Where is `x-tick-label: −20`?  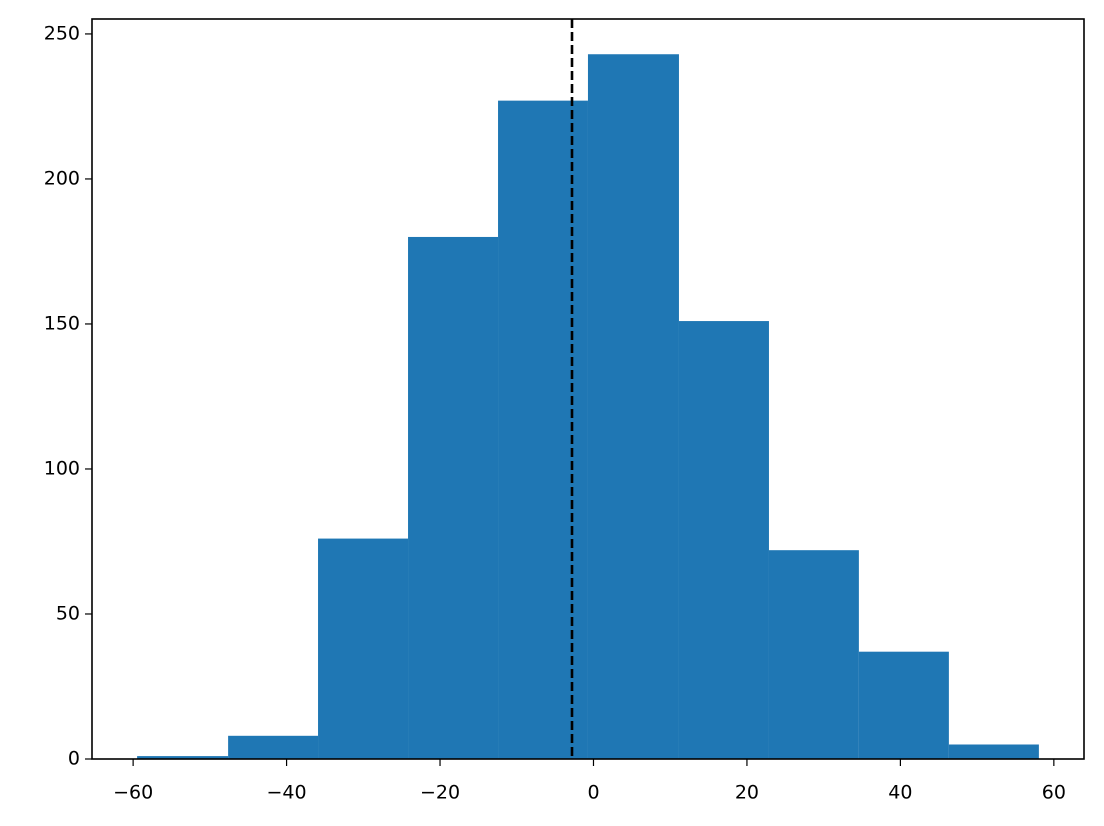
x-tick-label: −20 is located at coordinates (440, 793).